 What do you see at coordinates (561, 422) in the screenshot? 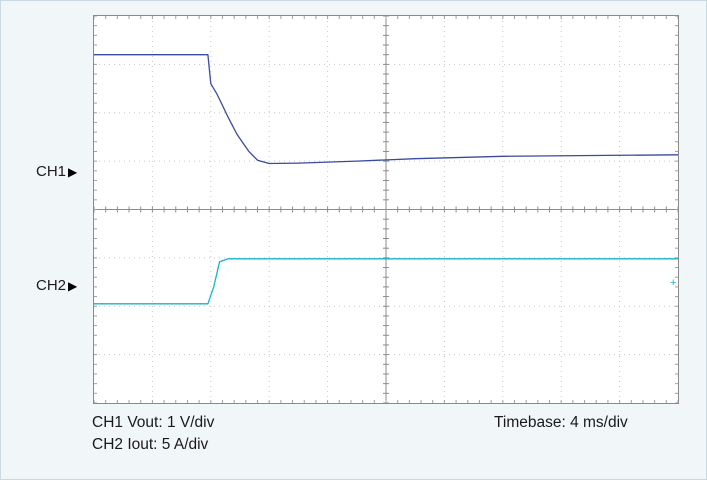
I see `timebase-label: Timebase: 4 ms/div` at bounding box center [561, 422].